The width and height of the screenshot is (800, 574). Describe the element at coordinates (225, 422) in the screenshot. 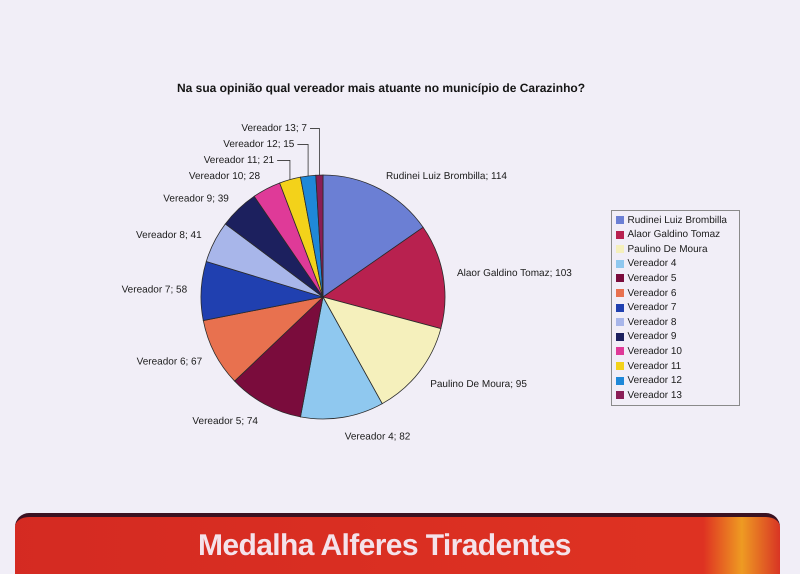

I see `data-label: Vereador 5; 74` at that location.